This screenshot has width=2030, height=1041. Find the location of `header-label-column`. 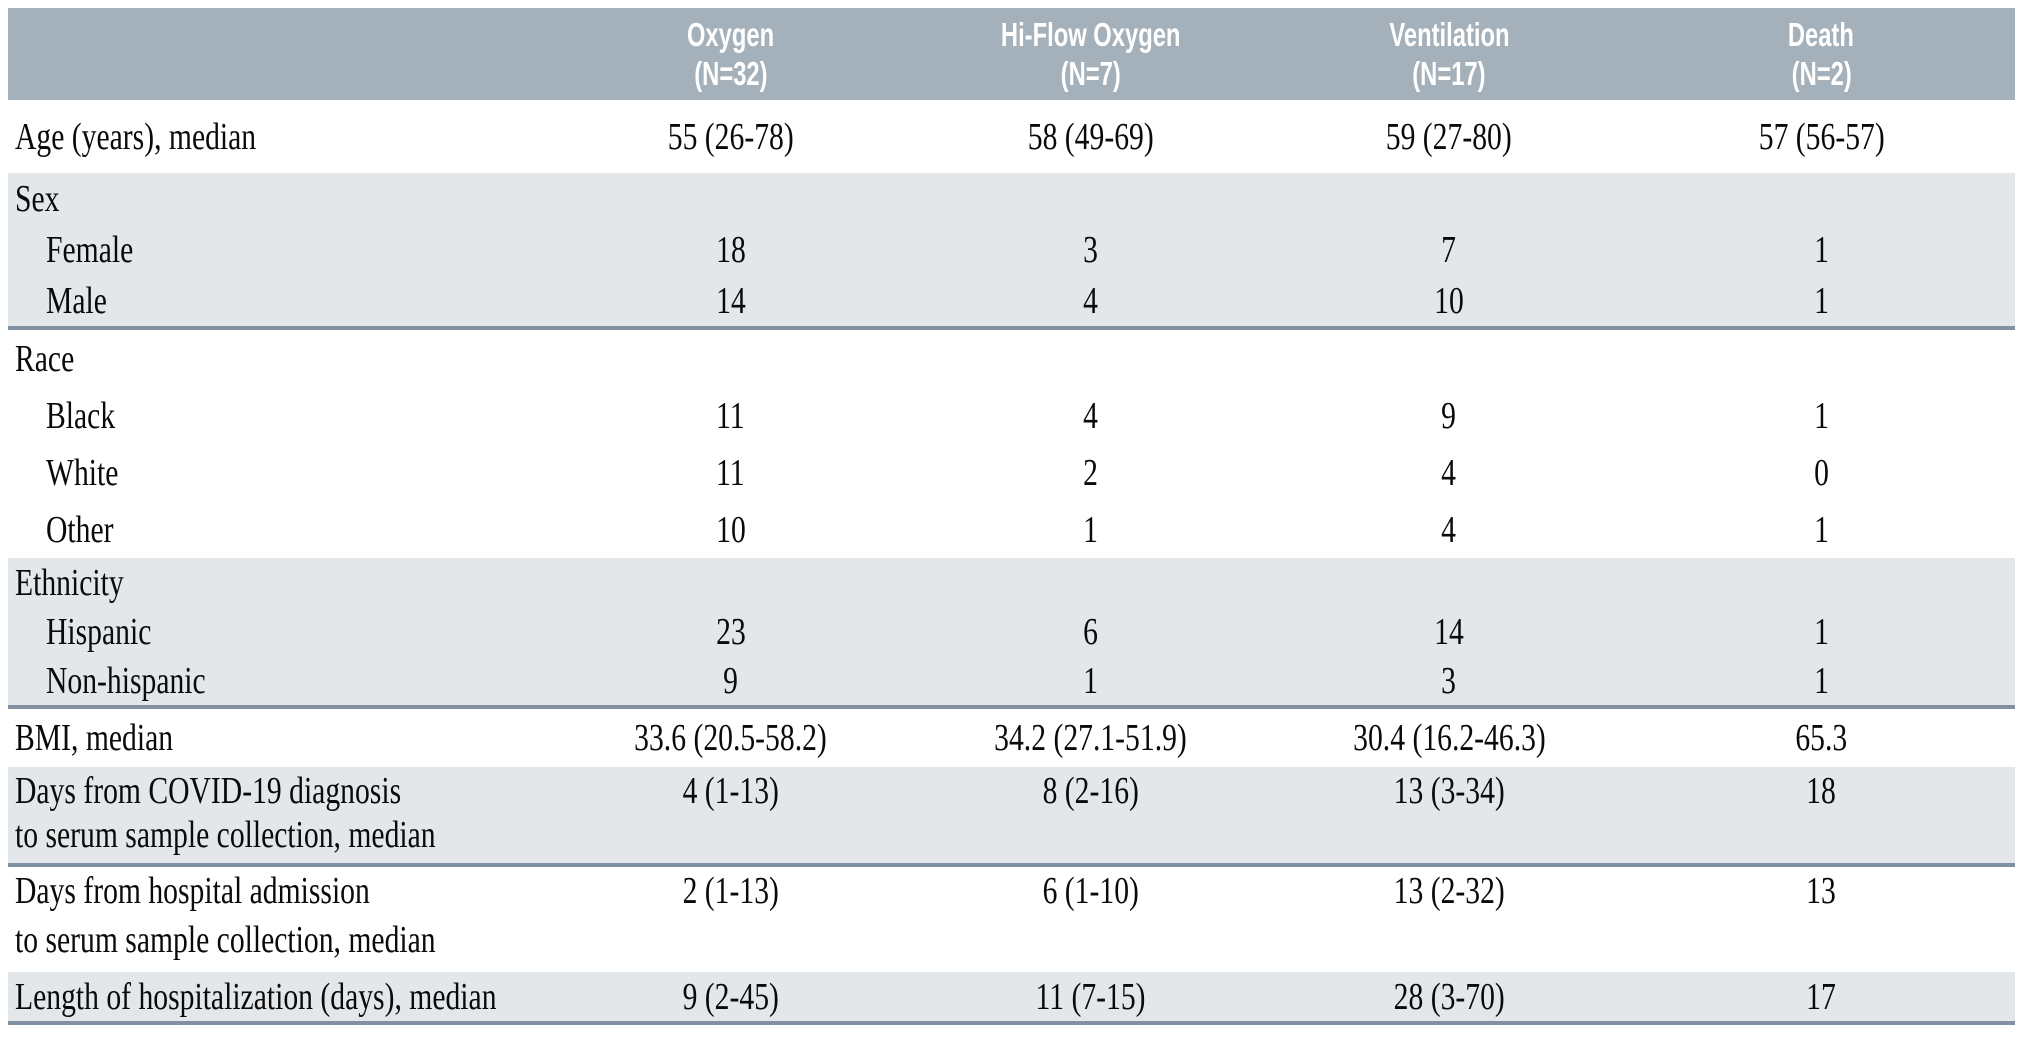

header-label-column is located at coordinates (279, 54).